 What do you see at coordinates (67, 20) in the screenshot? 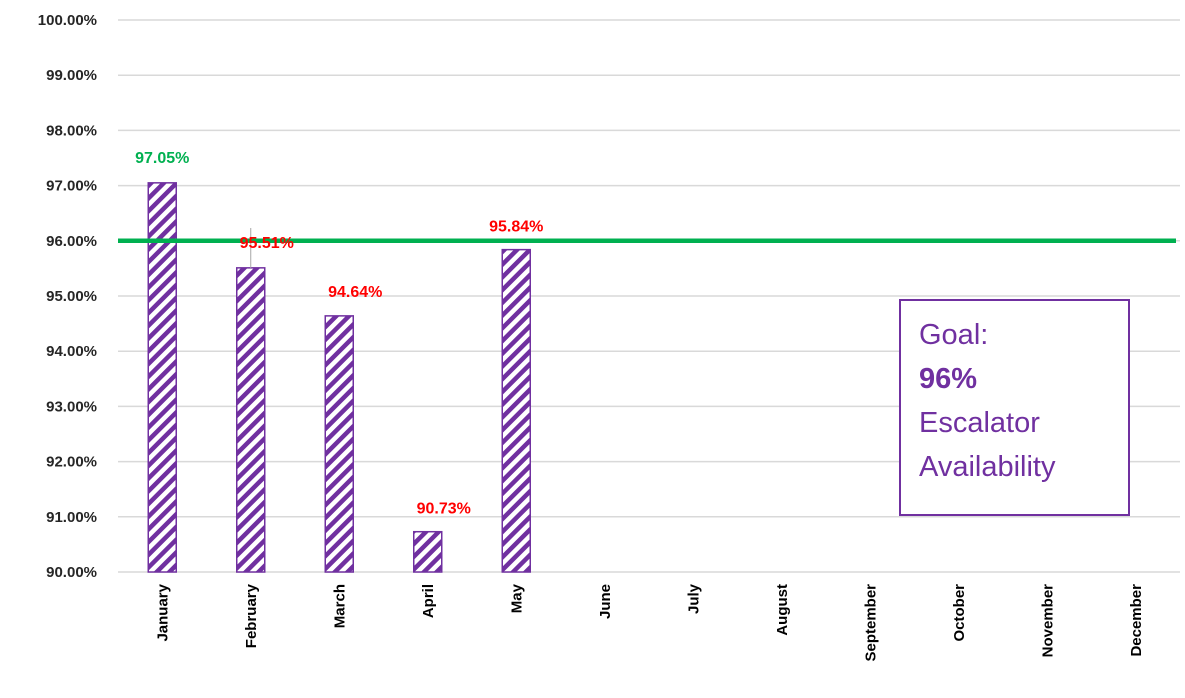
I see `y-tick-label: 100.00%` at bounding box center [67, 20].